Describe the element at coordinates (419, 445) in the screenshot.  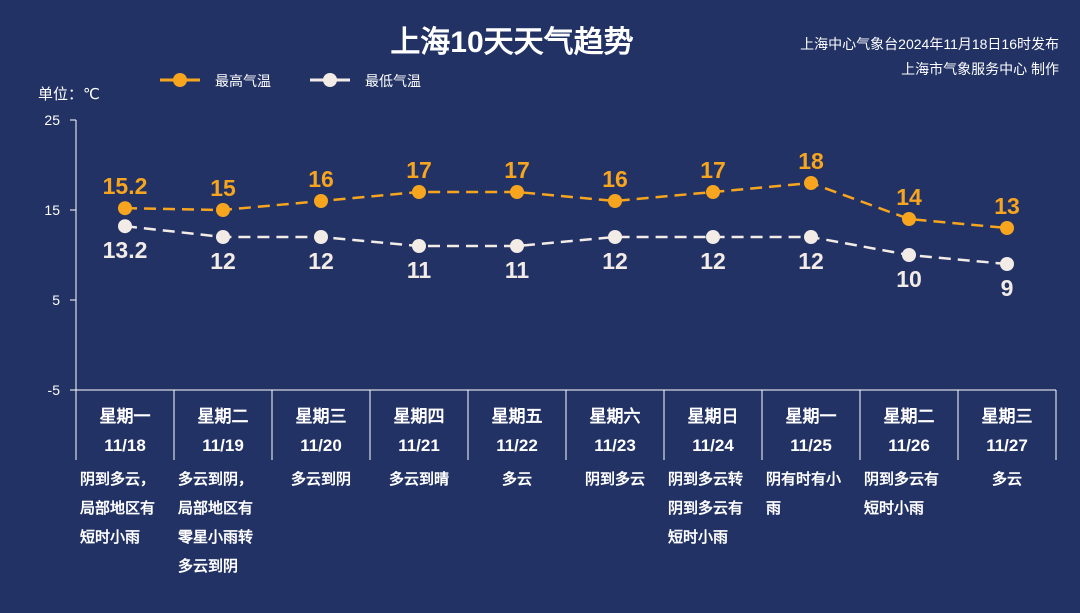
I see `date-label: 11/21` at that location.